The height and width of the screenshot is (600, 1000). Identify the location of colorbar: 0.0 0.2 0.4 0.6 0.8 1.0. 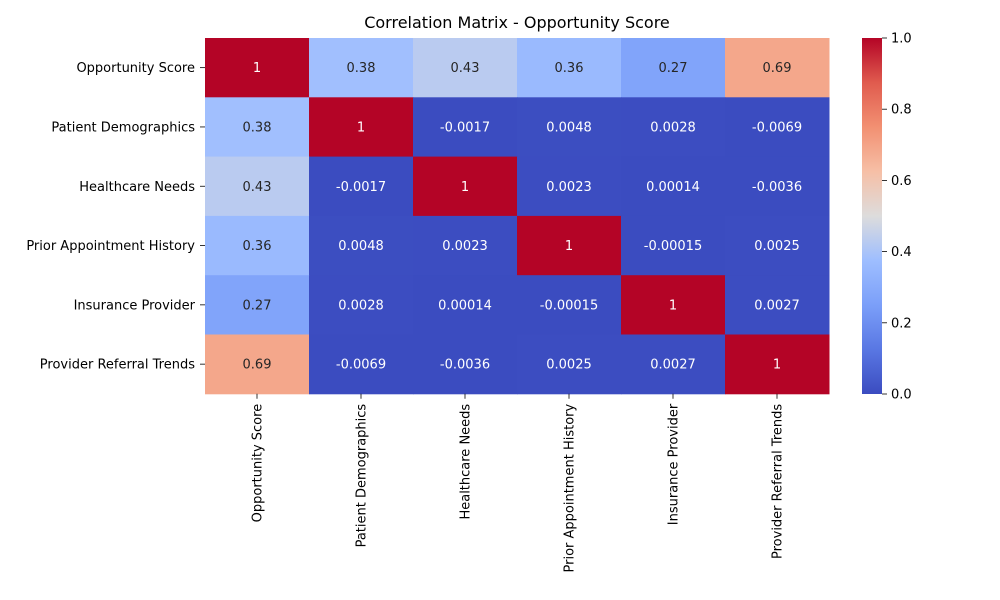
(887, 217).